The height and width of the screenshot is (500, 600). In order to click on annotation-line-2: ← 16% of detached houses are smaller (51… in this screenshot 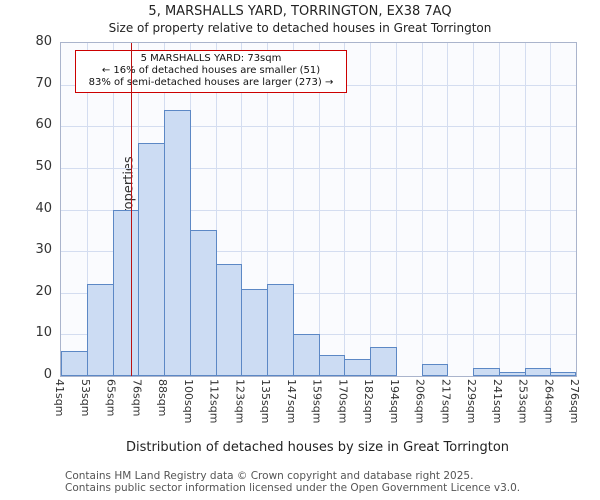, I will do `click(211, 70)`.